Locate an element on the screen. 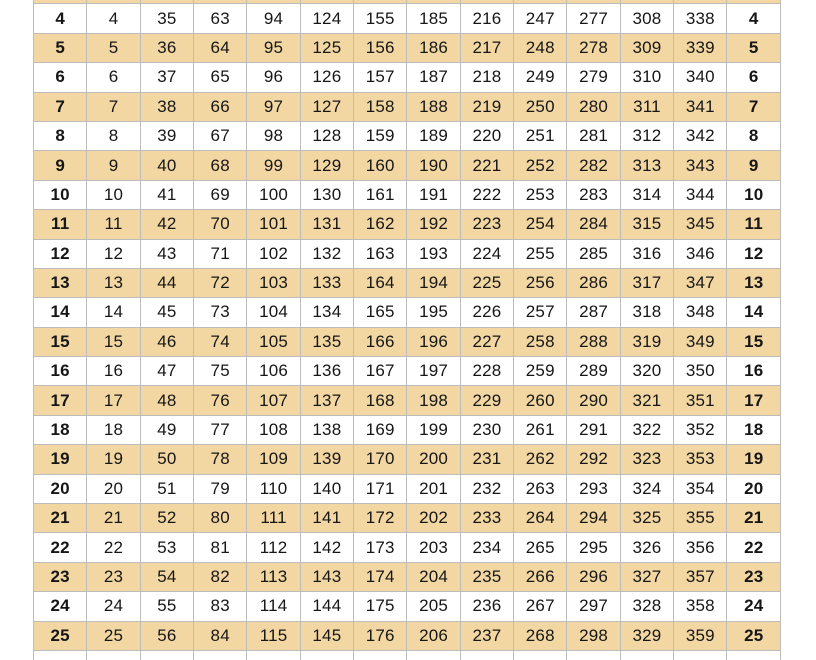  day-of-year-value-cell: 139 is located at coordinates (327, 459).